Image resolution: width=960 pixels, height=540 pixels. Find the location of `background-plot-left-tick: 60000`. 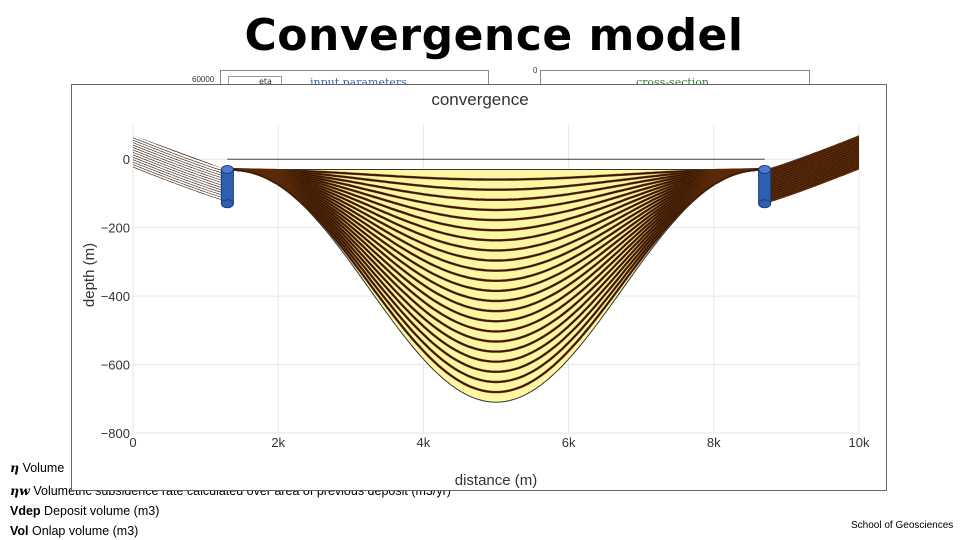

background-plot-left-tick: 60000 is located at coordinates (203, 79).